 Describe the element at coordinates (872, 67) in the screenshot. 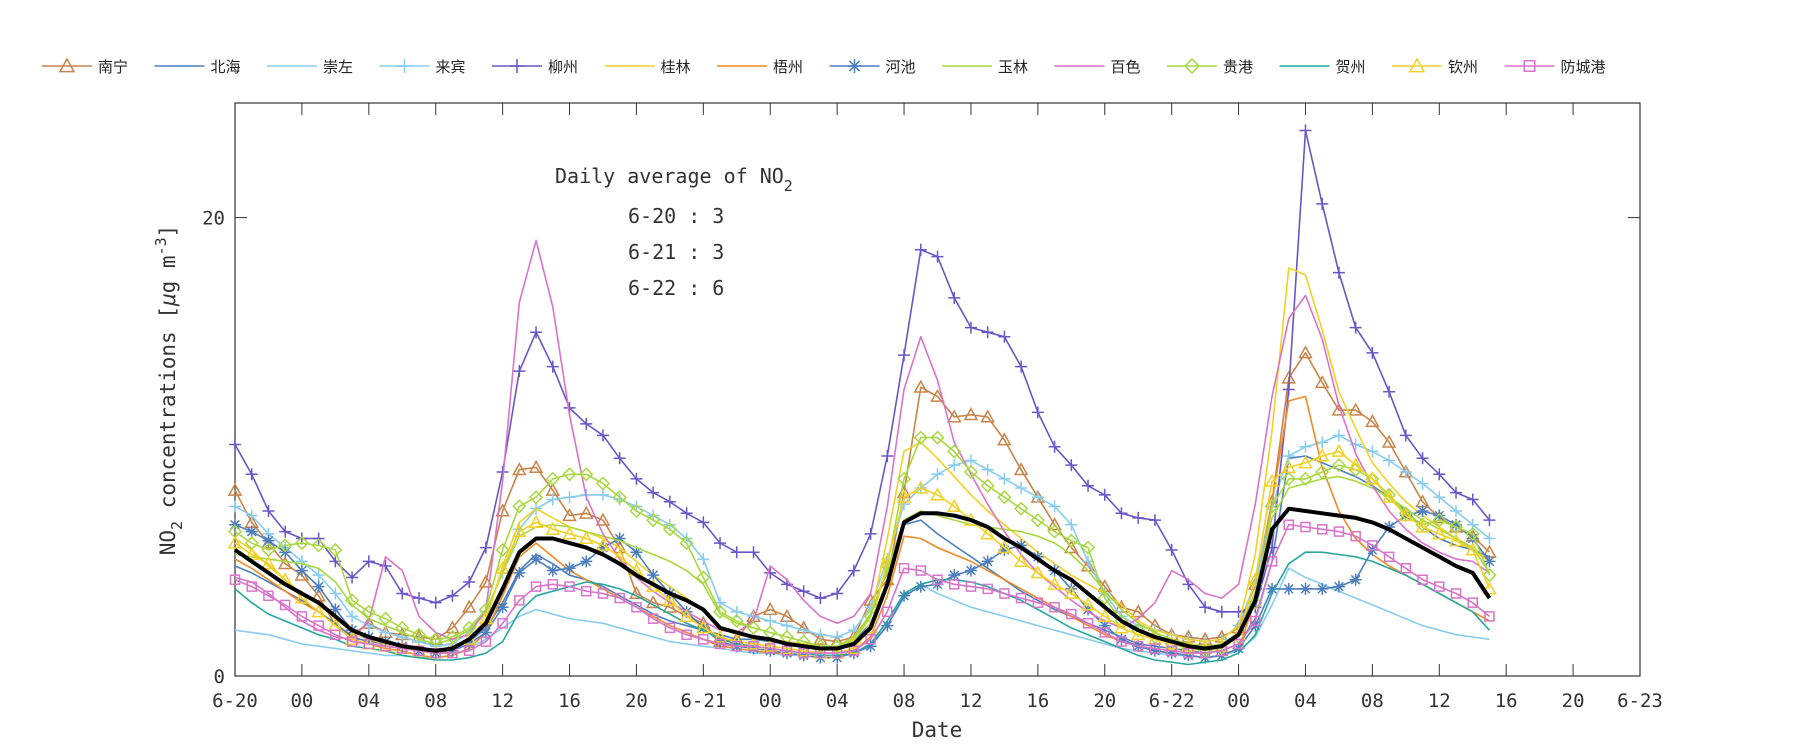

I see `legend-item: 河池` at that location.